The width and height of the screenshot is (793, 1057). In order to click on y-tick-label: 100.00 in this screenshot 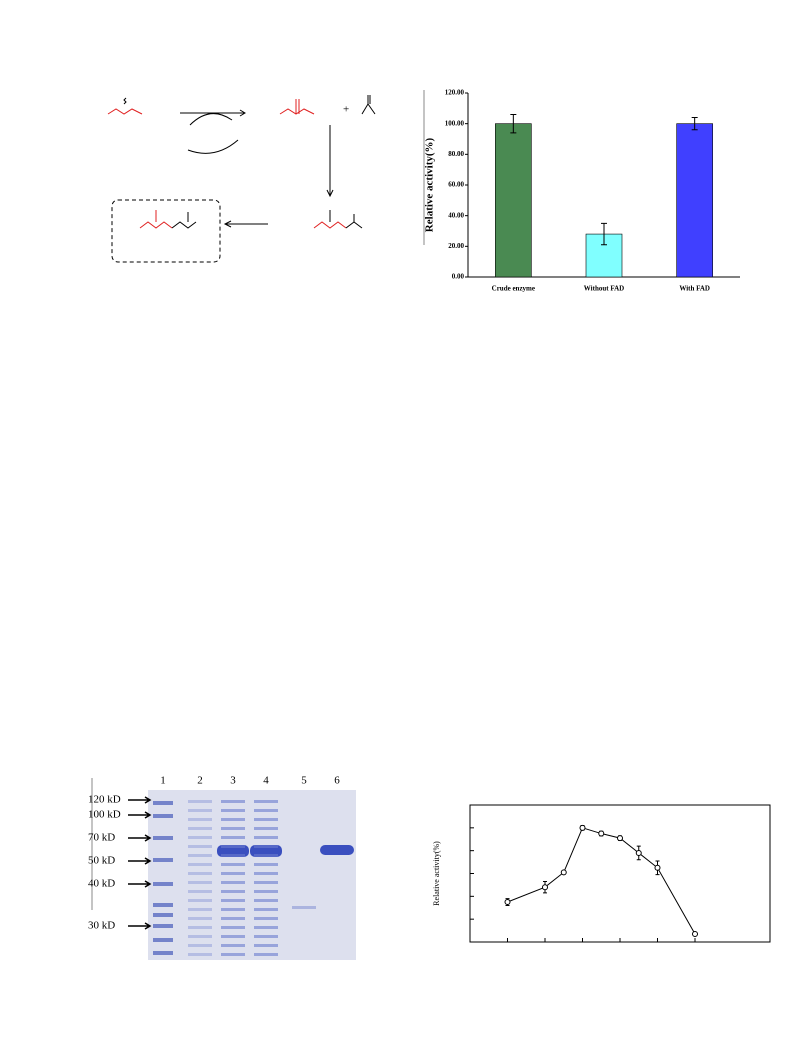, I will do `click(455, 123)`.